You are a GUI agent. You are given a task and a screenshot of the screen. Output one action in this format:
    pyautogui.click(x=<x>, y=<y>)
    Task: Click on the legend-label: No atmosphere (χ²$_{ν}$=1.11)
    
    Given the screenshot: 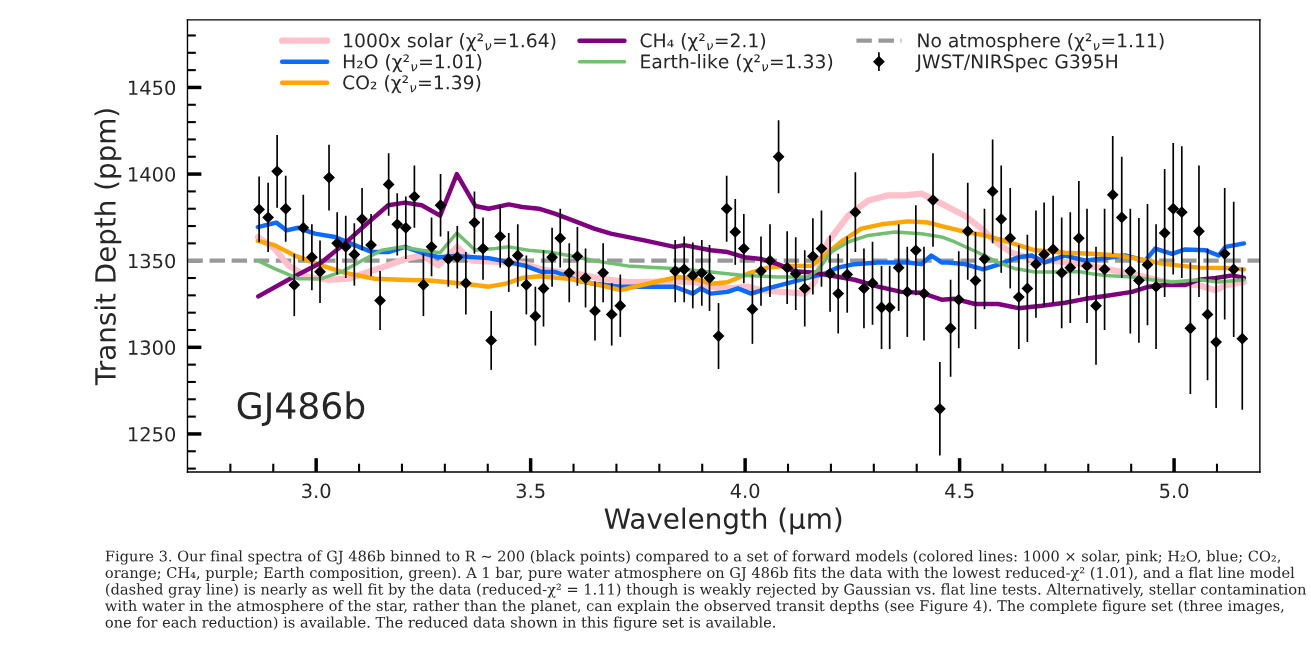 What is the action you would take?
    pyautogui.click(x=1041, y=42)
    